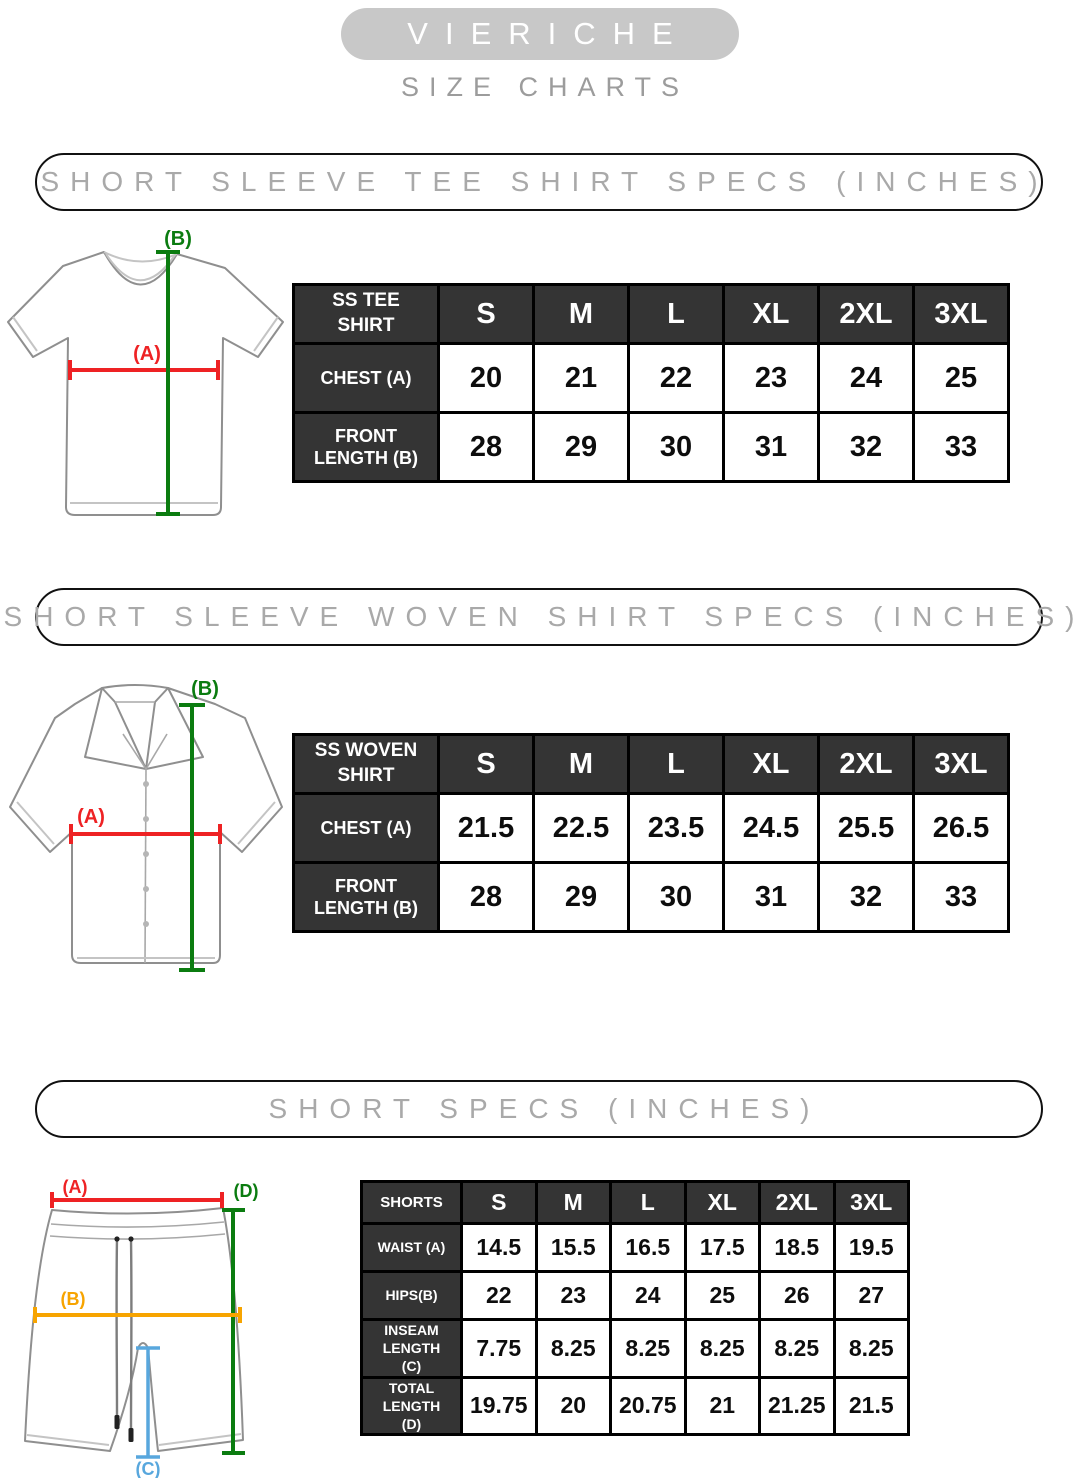 The width and height of the screenshot is (1080, 1478). I want to click on tee-shirt-illustration: (A) (B), so click(145, 372).